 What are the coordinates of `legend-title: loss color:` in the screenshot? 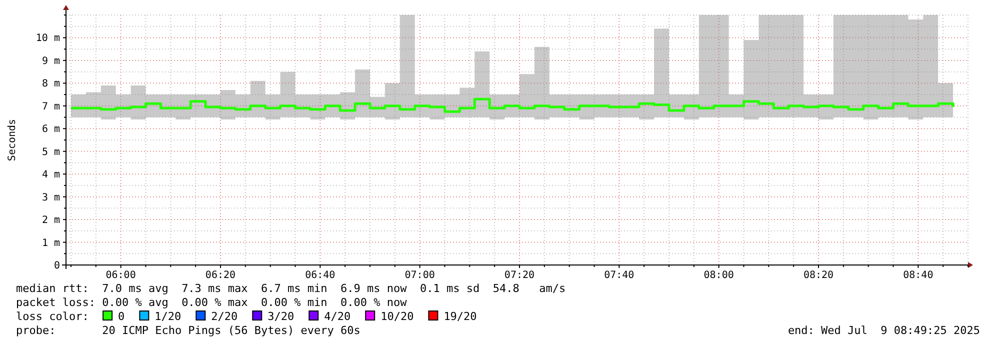 It's located at (52, 316).